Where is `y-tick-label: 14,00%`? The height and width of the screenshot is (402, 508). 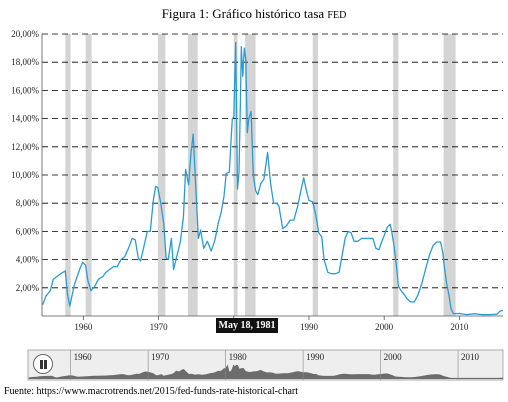 y-tick-label: 14,00% is located at coordinates (25, 119).